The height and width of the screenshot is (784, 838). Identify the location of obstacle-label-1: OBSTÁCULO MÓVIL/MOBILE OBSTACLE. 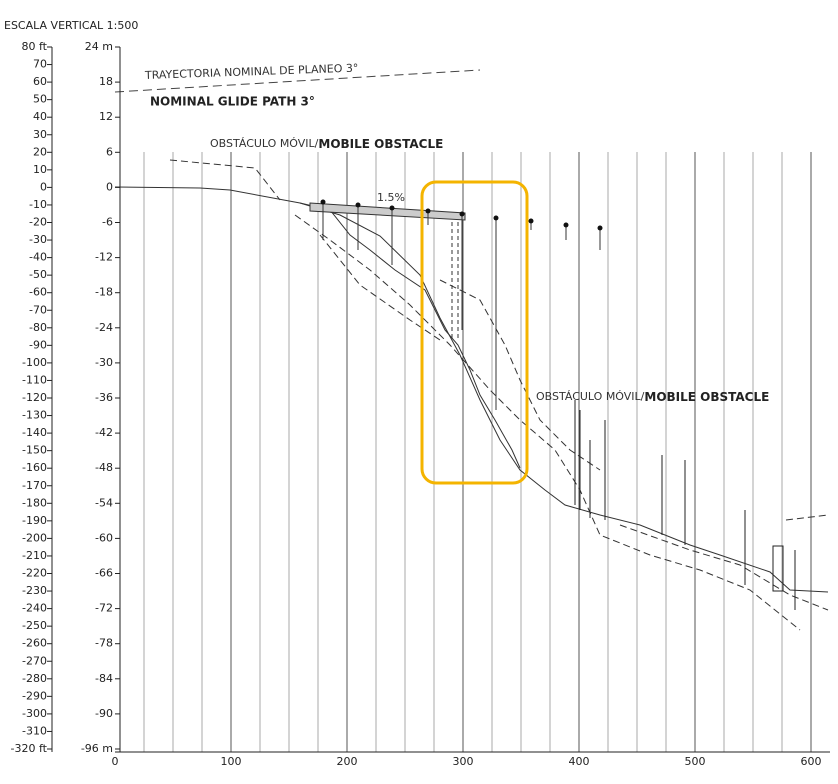
(326, 144).